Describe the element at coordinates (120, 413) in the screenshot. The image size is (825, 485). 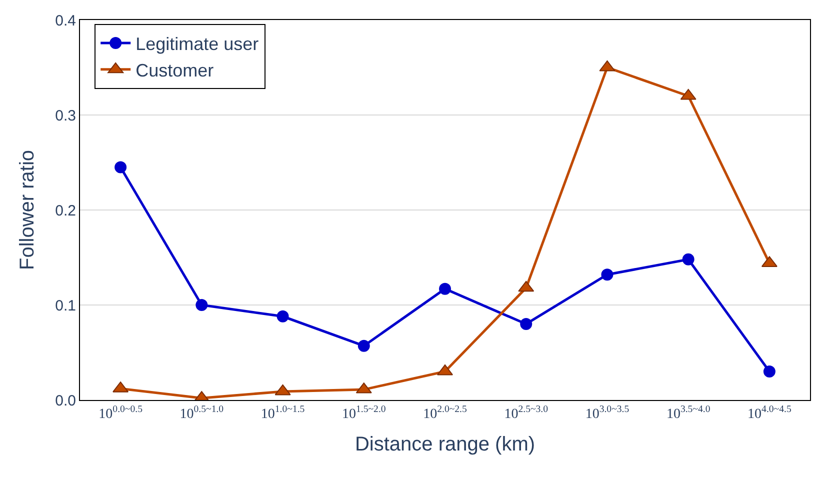
I see `x-tick-label: 10$^{0.0~0.5}$` at that location.